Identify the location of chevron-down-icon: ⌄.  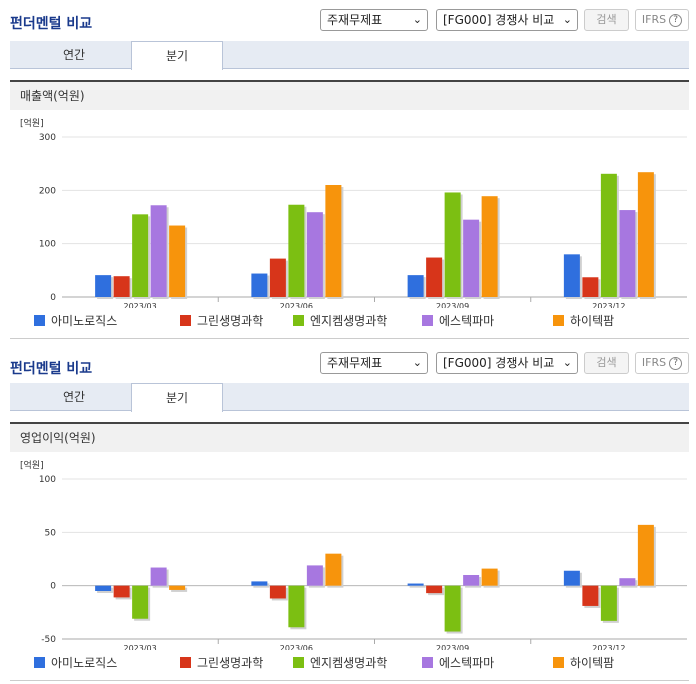
(567, 362).